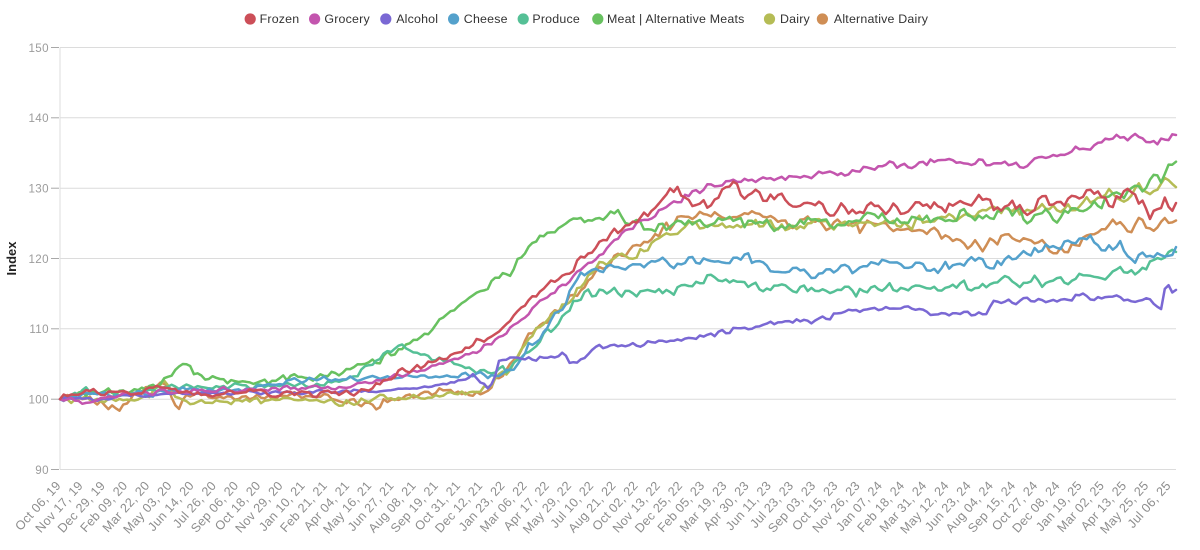  I want to click on svg-text: 110, so click(39, 329).